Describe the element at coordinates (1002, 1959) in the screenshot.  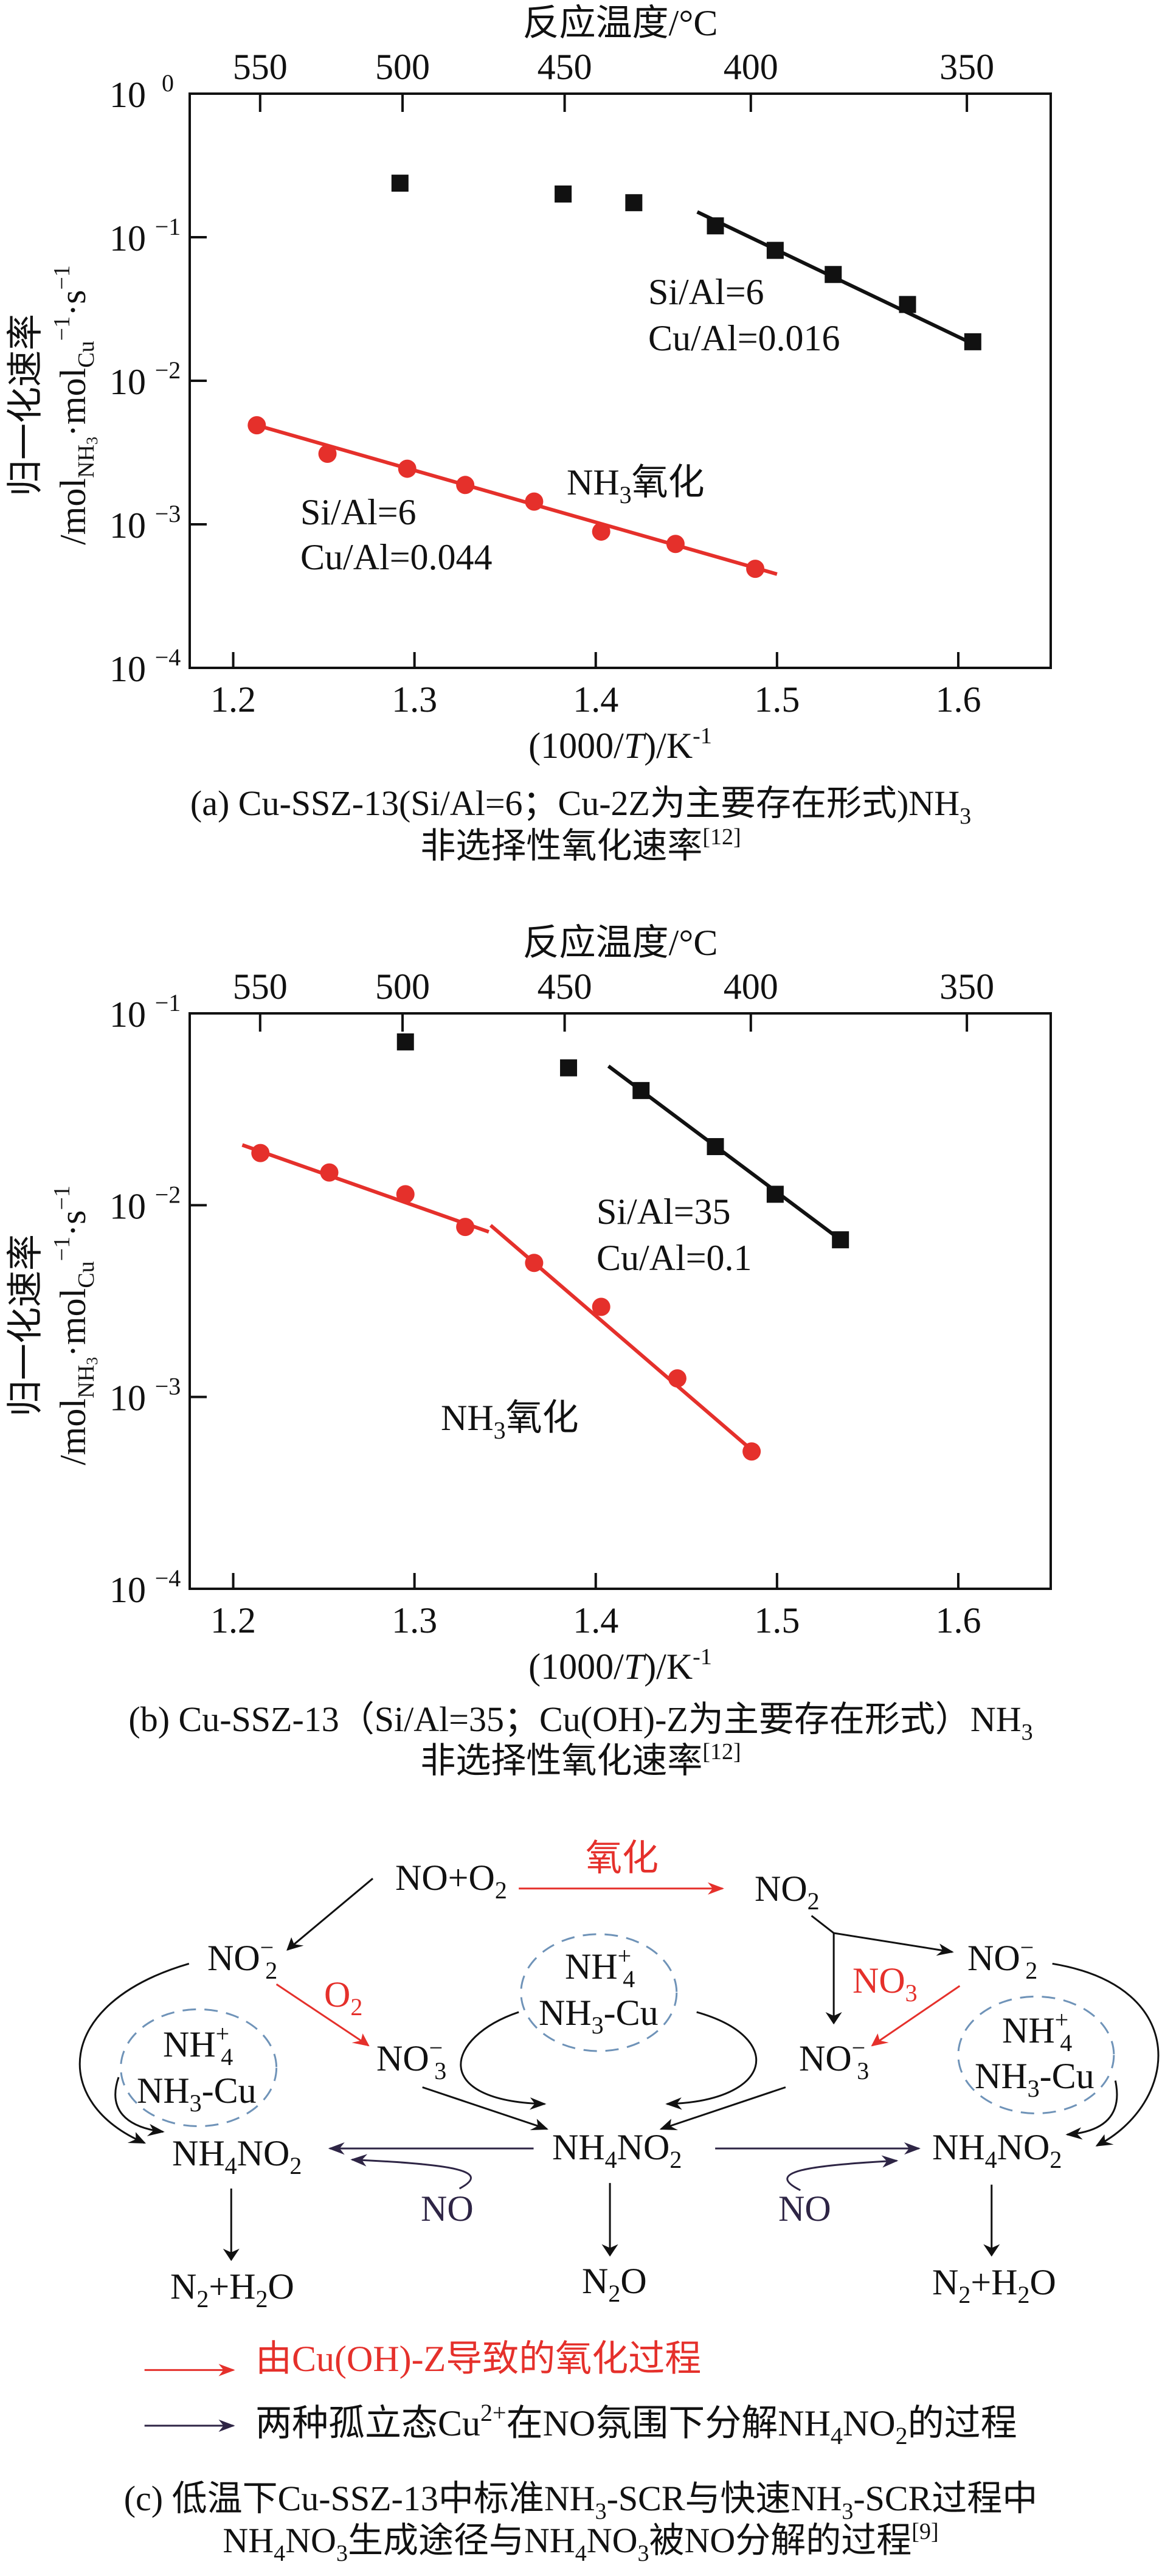
I see `label-no2-minus-right: NO− 2` at that location.